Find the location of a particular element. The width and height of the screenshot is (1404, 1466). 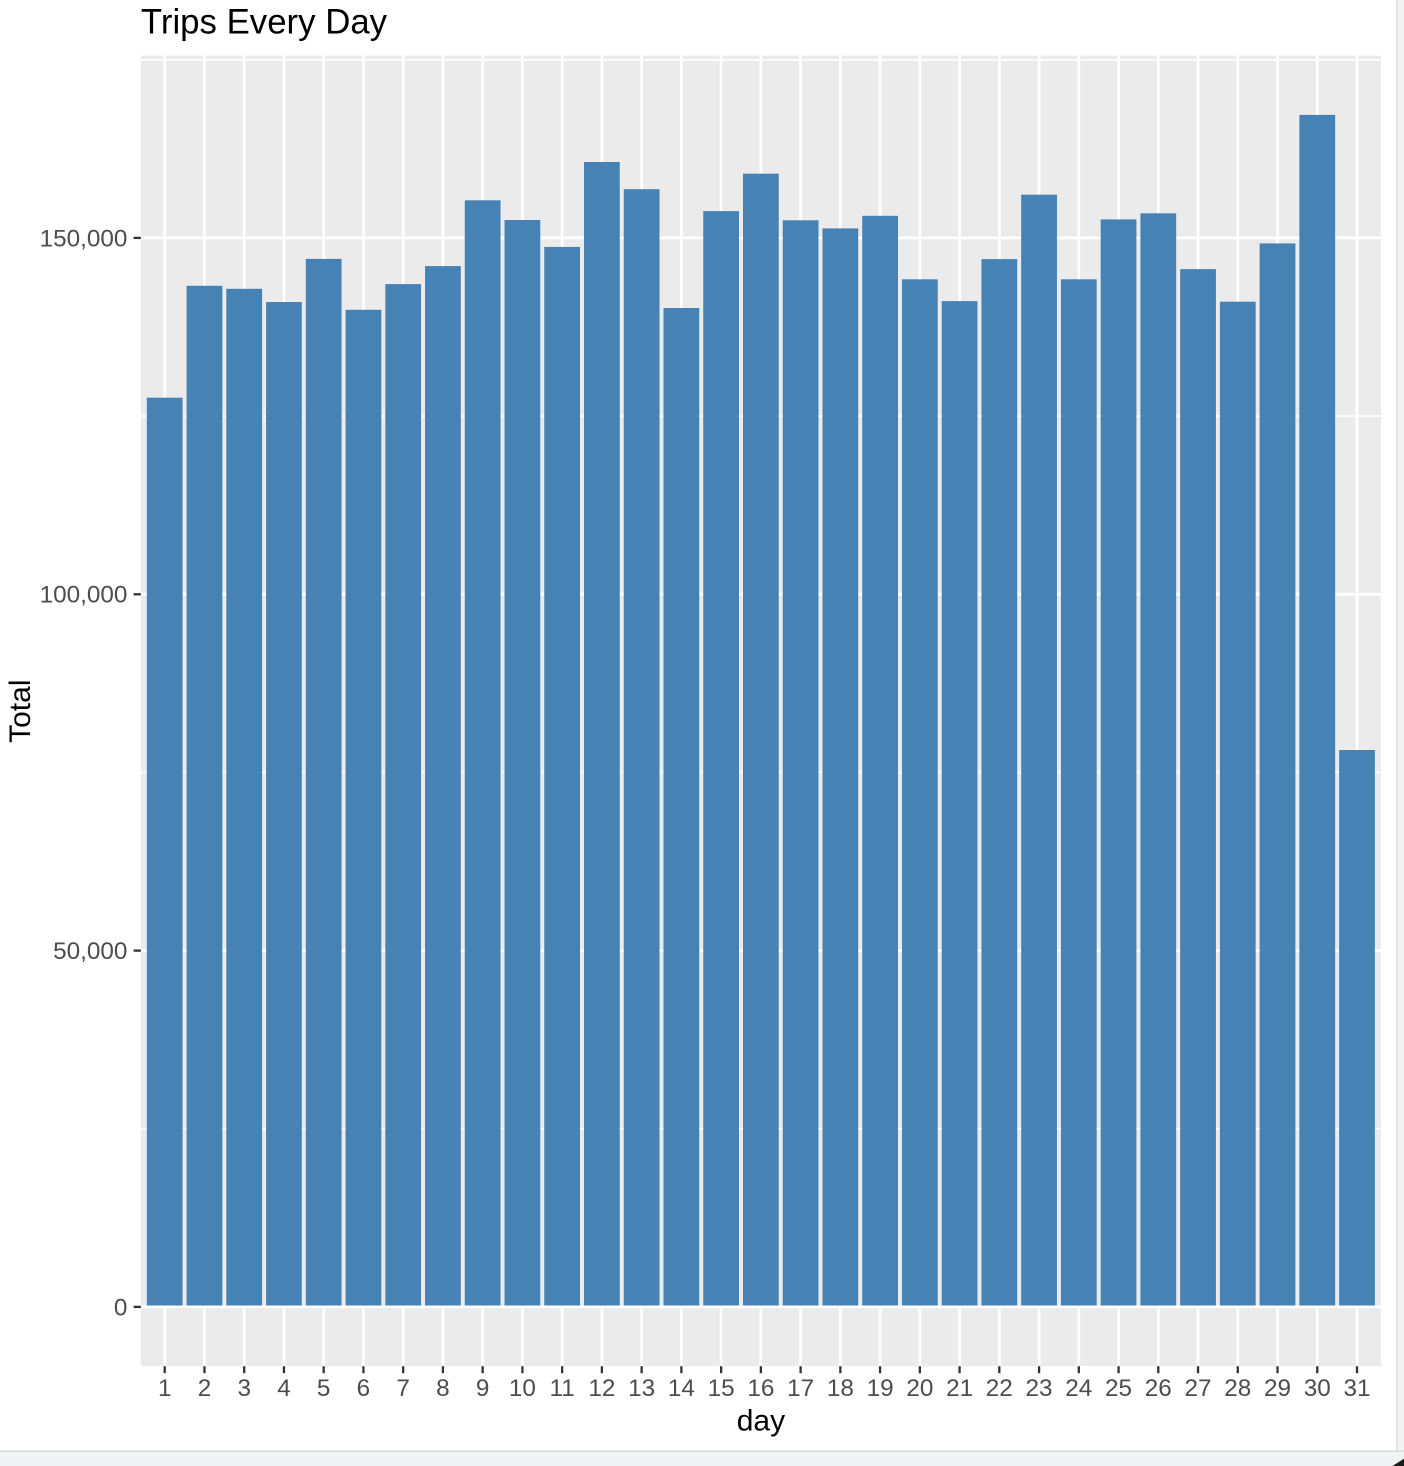

svg-text: 30 is located at coordinates (1317, 1388).